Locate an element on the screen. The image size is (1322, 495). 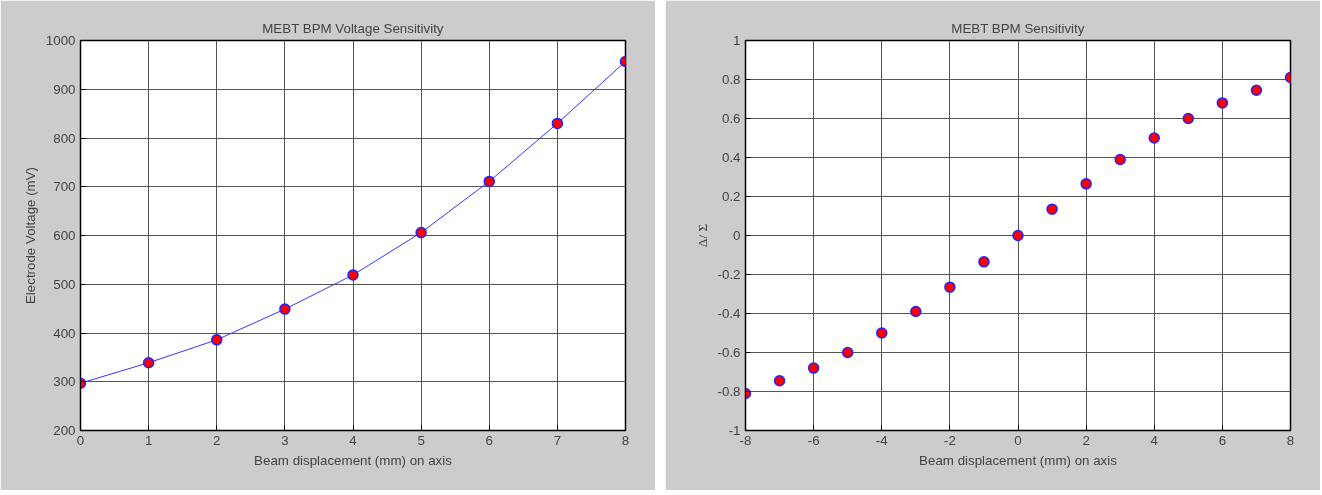
y-tick-label: 500 is located at coordinates (64, 284).